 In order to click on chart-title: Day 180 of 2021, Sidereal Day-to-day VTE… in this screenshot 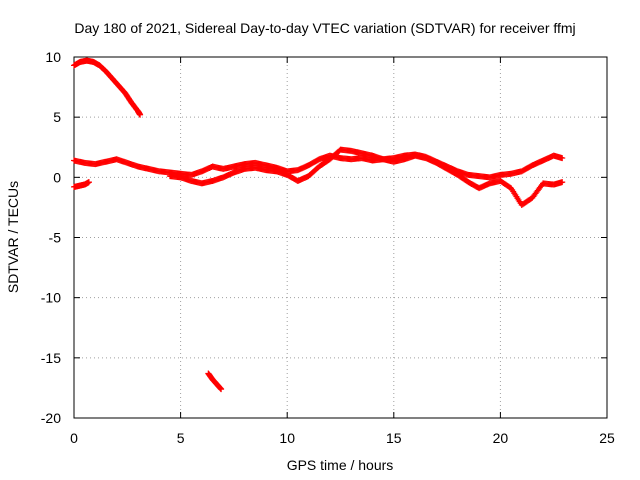, I will do `click(324, 28)`.